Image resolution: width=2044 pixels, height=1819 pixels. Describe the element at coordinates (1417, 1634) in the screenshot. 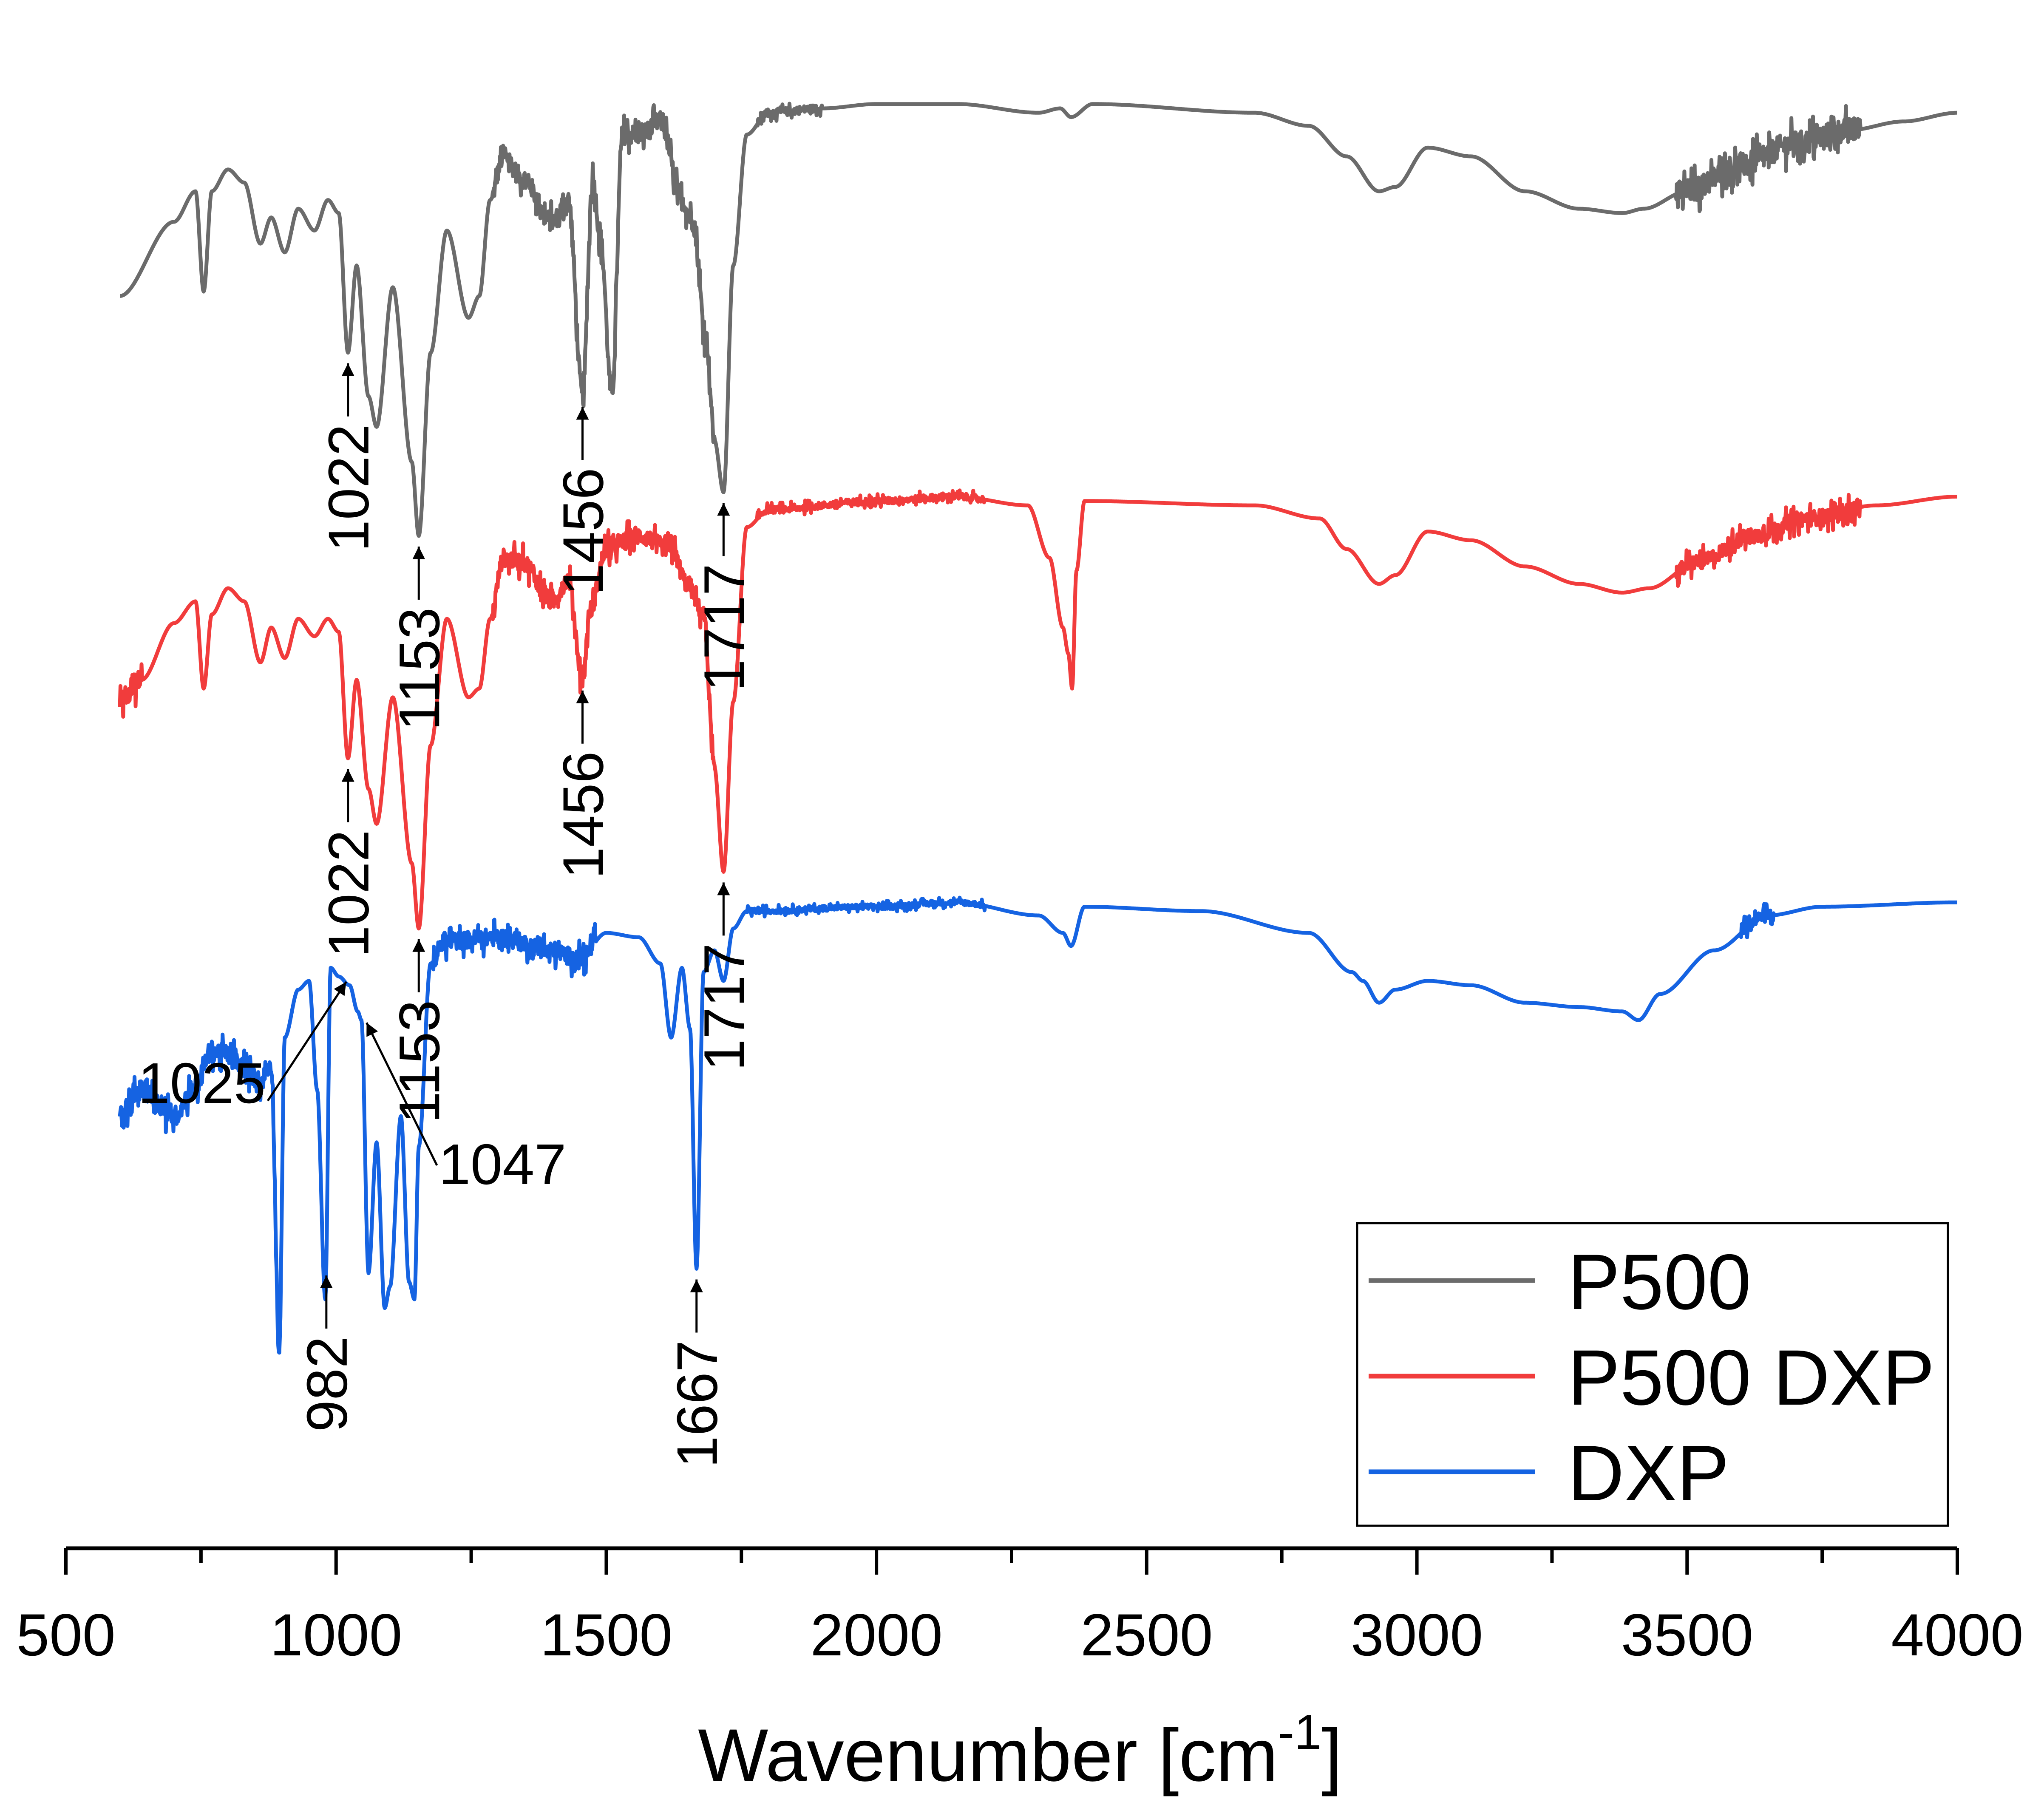

I see `x-tick-label-3000: 3000` at that location.